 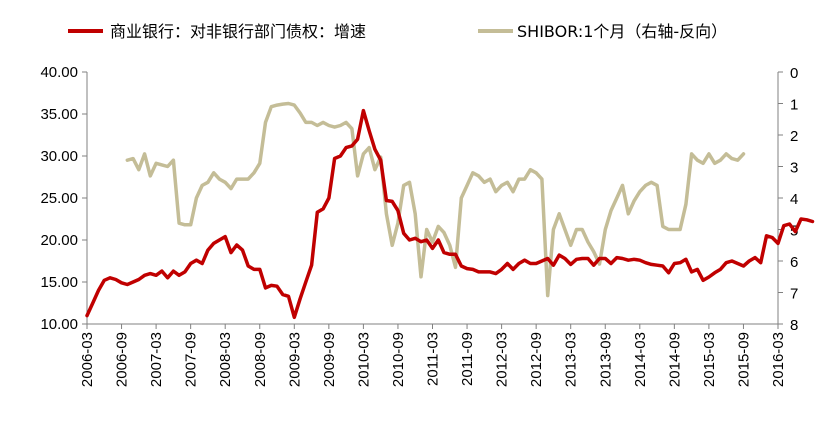 I want to click on x-tick-label: 2009-09, so click(x=329, y=359).